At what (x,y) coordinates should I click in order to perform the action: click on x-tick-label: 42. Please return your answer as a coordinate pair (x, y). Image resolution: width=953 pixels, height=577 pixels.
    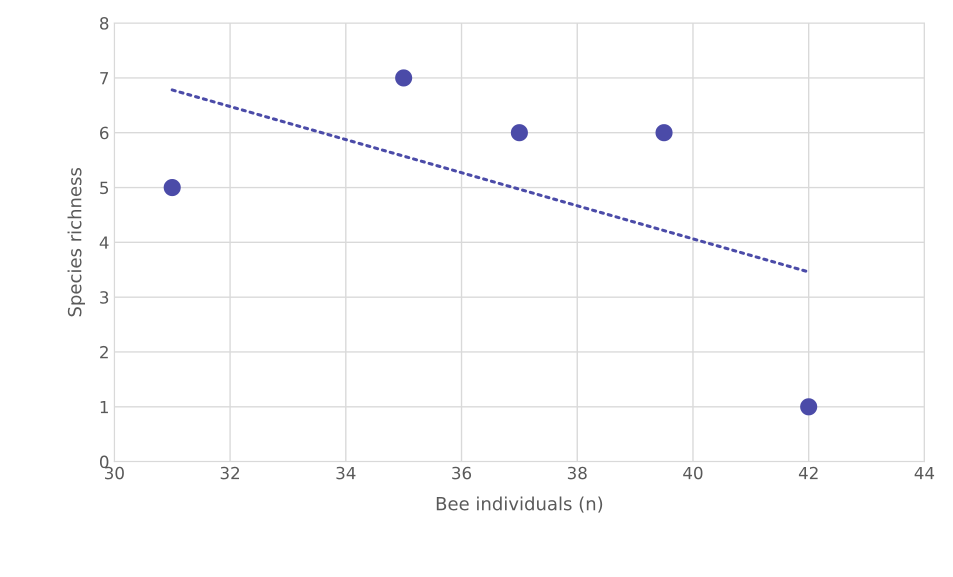
    Looking at the image, I should click on (808, 473).